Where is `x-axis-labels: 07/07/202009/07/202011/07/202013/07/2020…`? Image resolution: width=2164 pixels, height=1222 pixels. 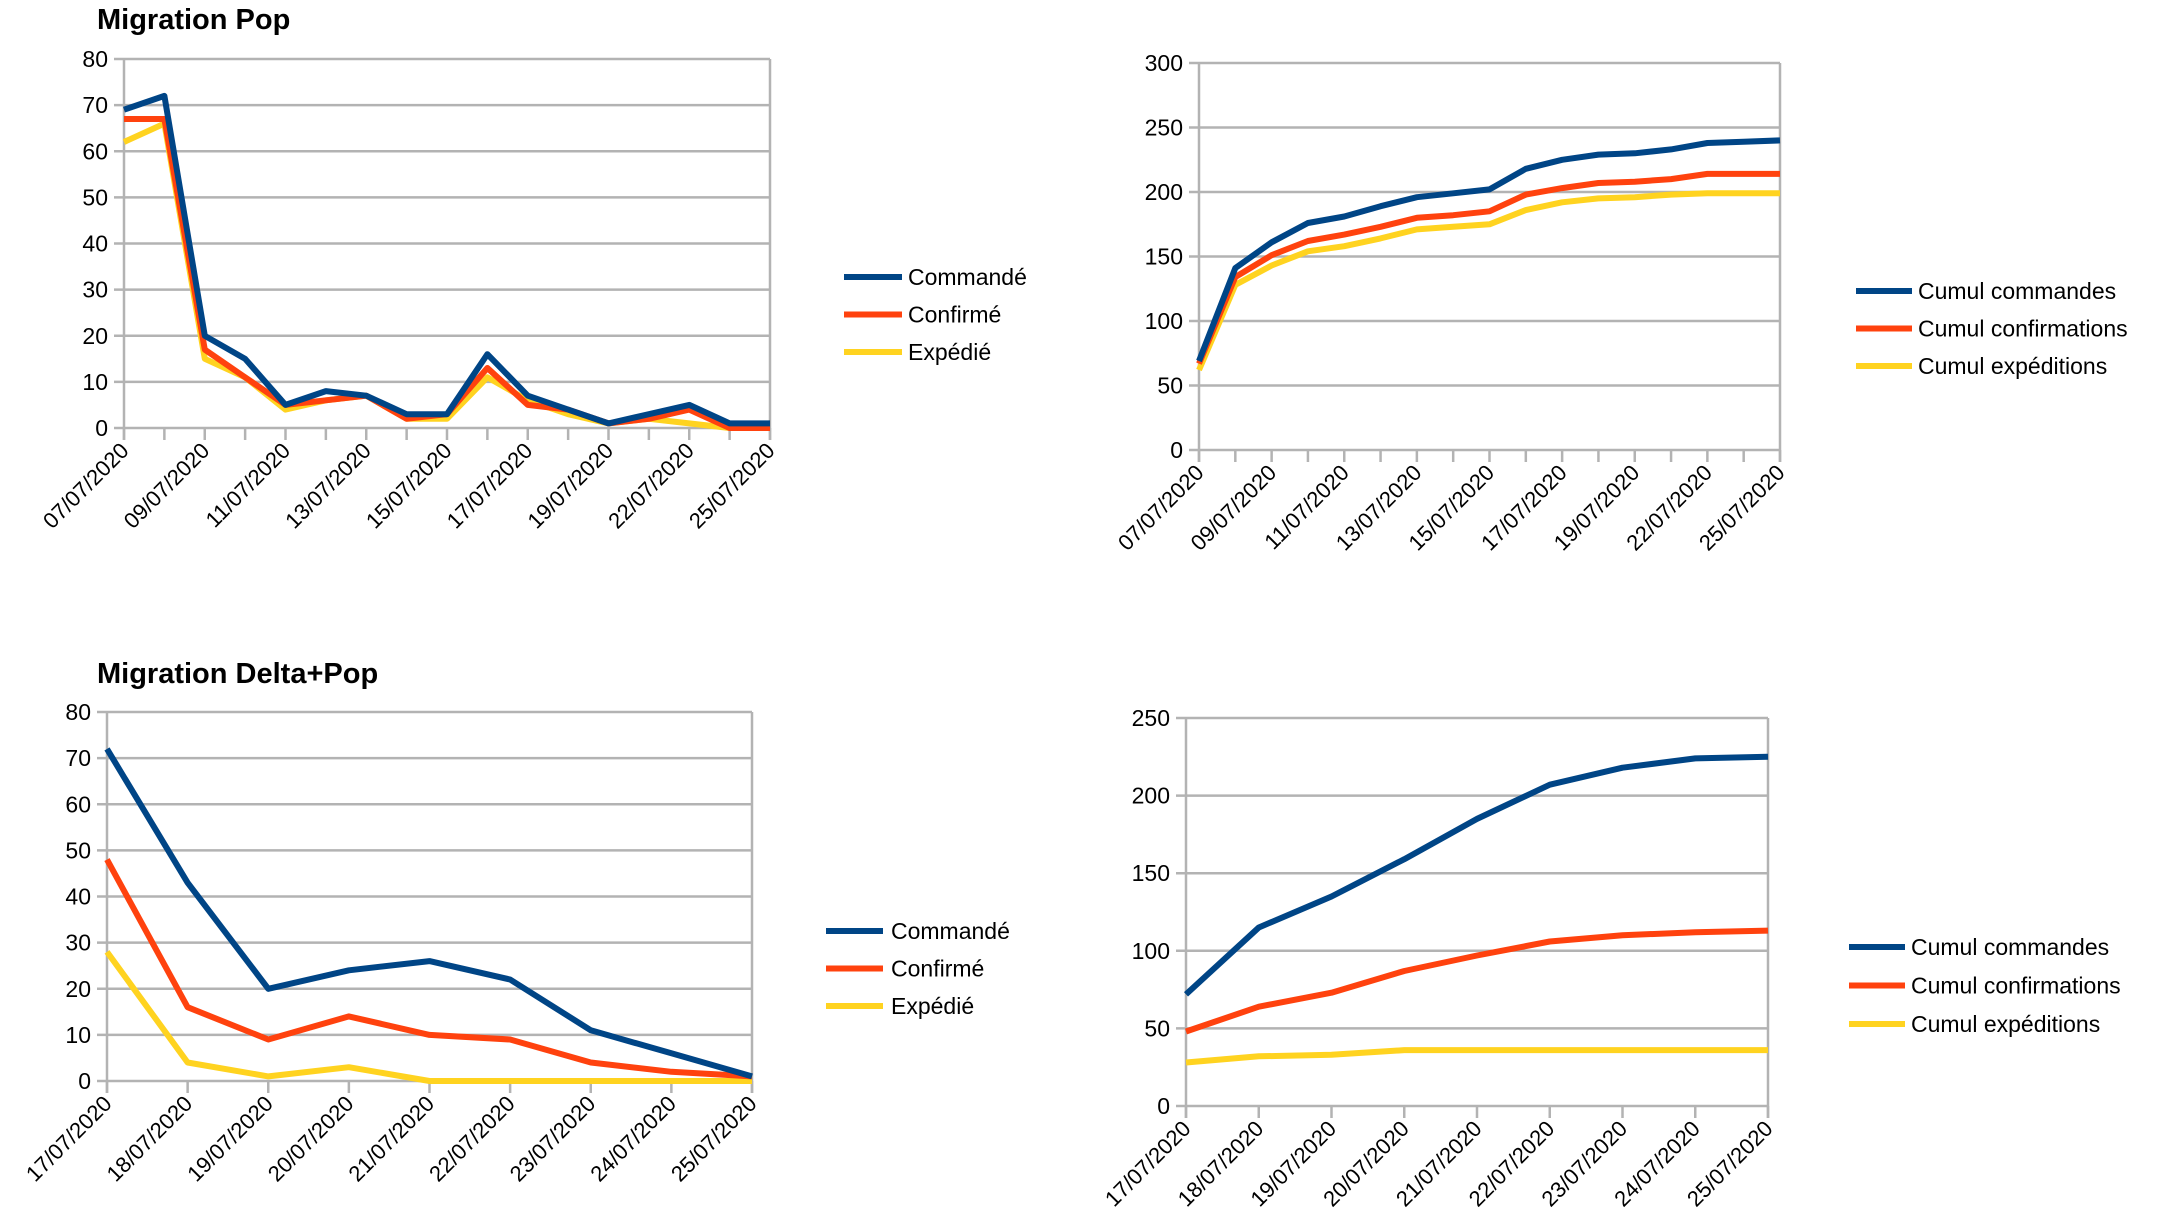
x-axis-labels: 07/07/202009/07/202011/07/202013/07/2020… is located at coordinates (409, 486).